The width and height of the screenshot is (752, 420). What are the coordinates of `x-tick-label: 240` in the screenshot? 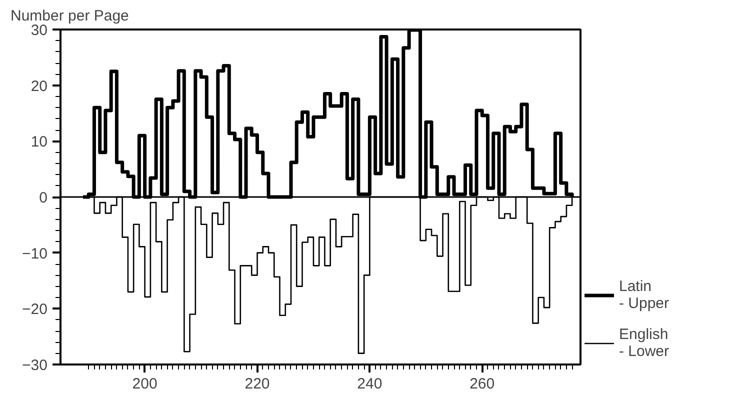 It's located at (369, 384).